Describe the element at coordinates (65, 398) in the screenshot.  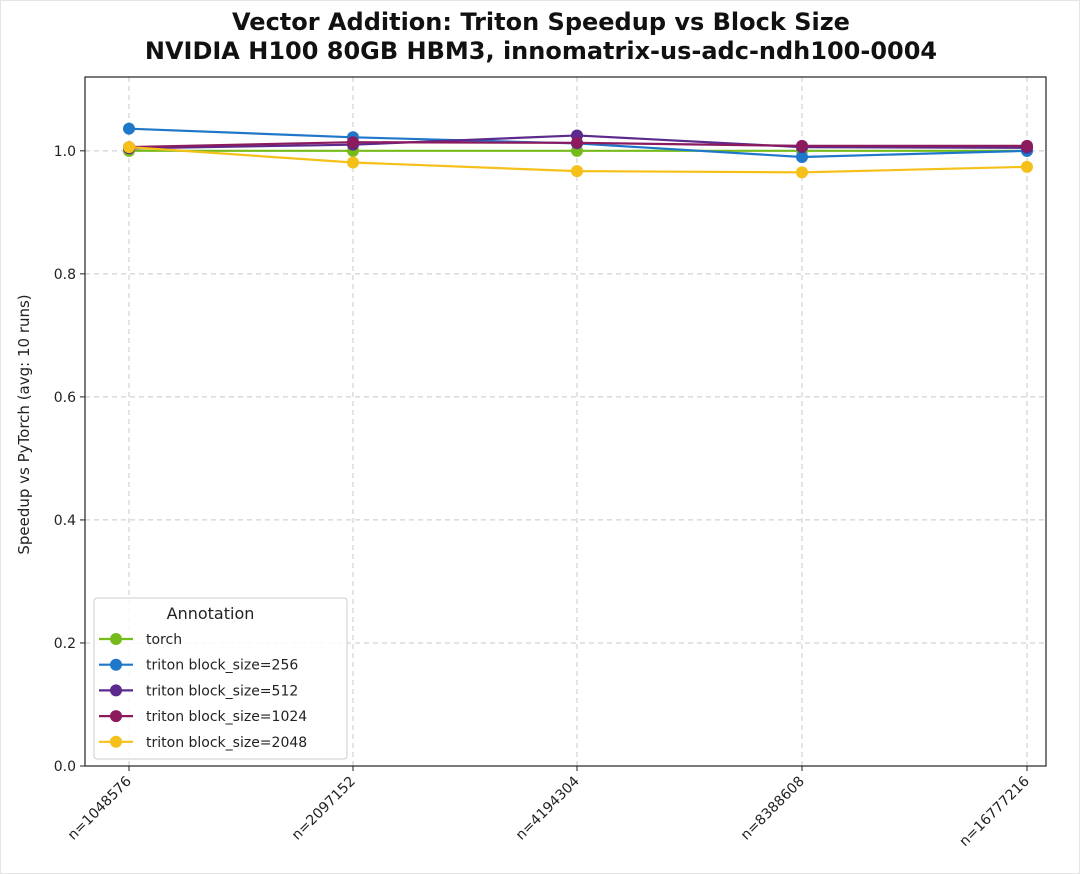
I see `y-tick-label: 0.6` at that location.